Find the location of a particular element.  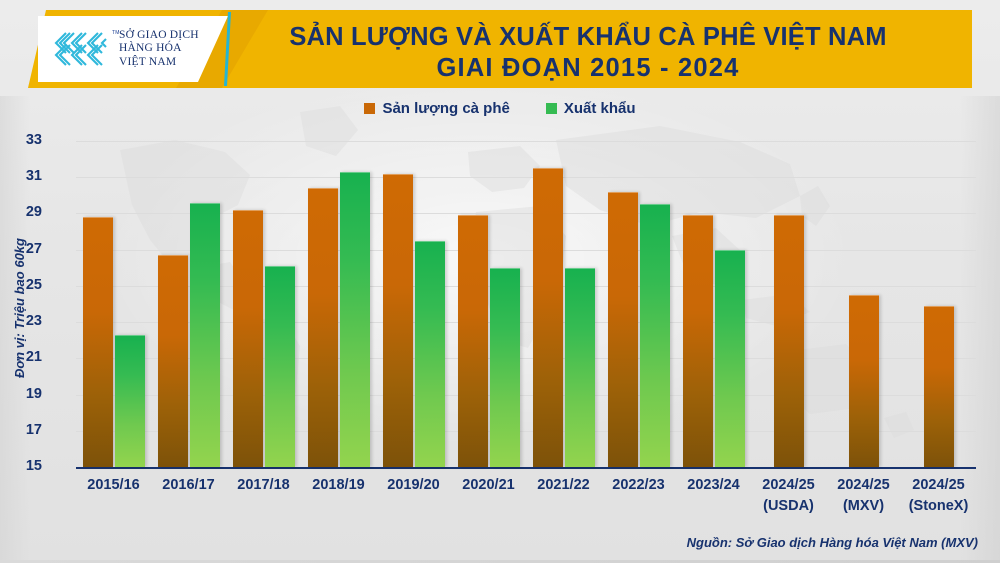

y-axis-tick-label: 15 is located at coordinates (33, 466).